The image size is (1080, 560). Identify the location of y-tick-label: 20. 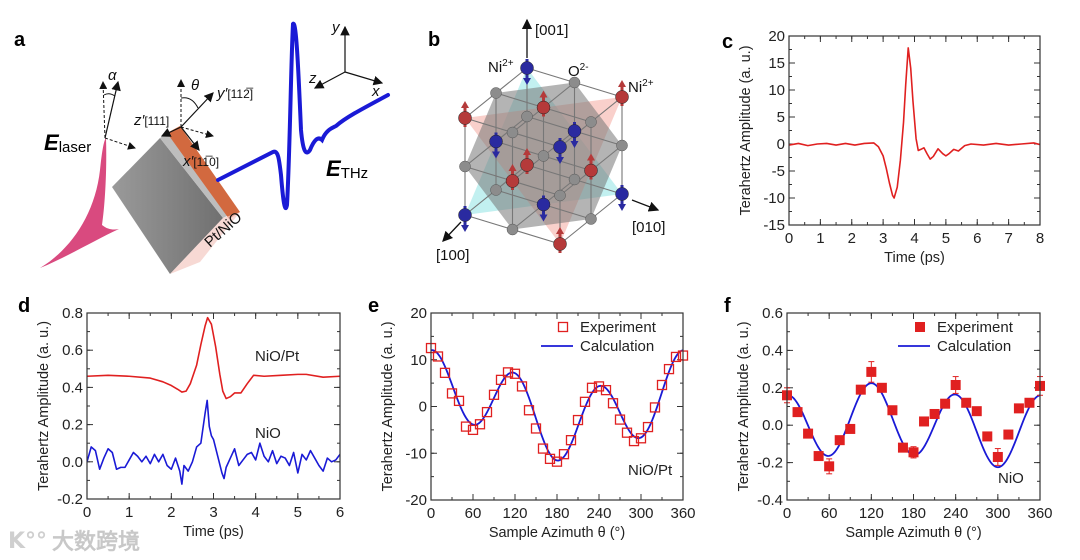
(418, 313).